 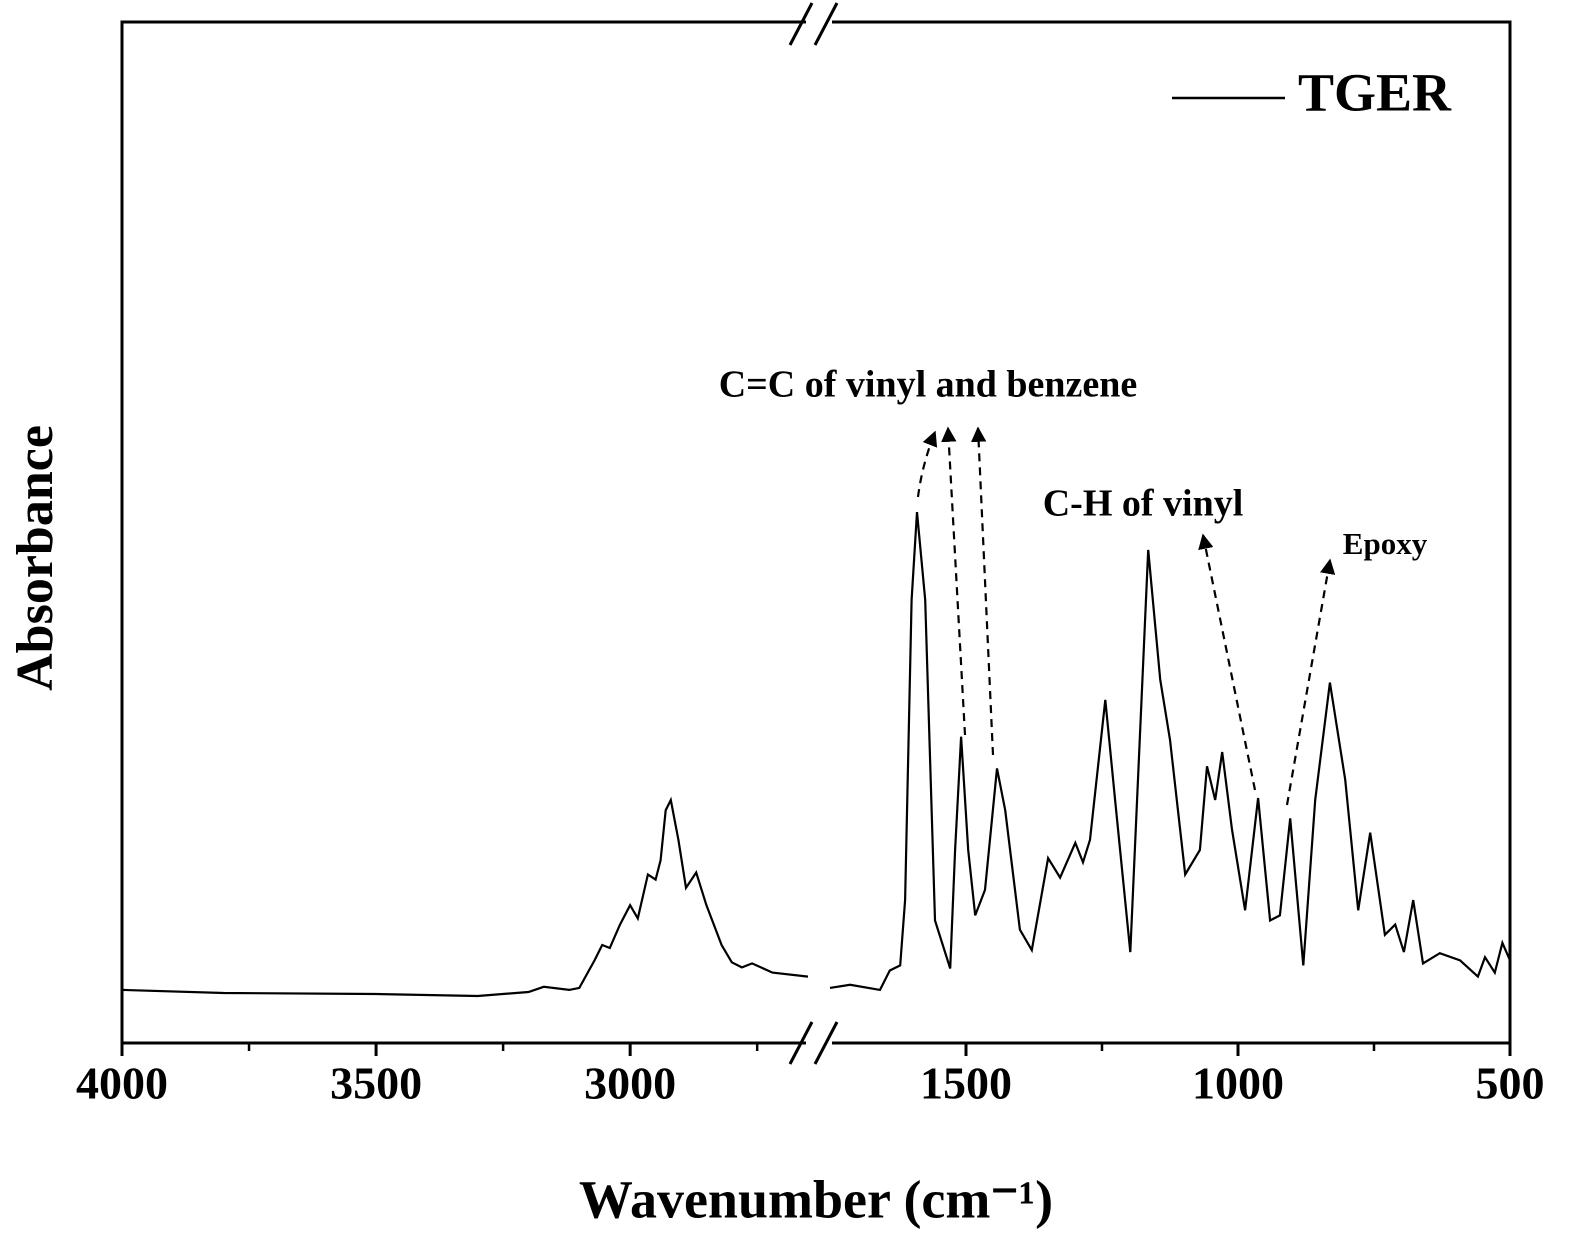 I want to click on x-tick-label: 1500, so click(x=966, y=1083).